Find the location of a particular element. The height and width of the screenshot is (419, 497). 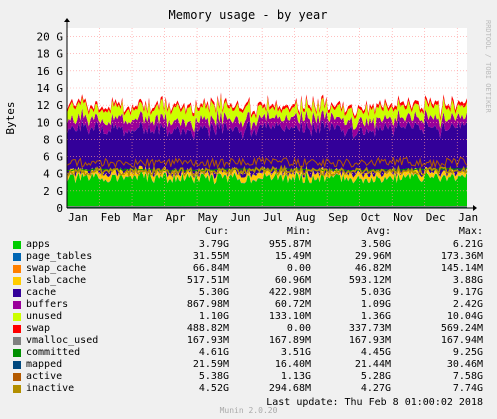

legend-max: 7.58G is located at coordinates (467, 376).